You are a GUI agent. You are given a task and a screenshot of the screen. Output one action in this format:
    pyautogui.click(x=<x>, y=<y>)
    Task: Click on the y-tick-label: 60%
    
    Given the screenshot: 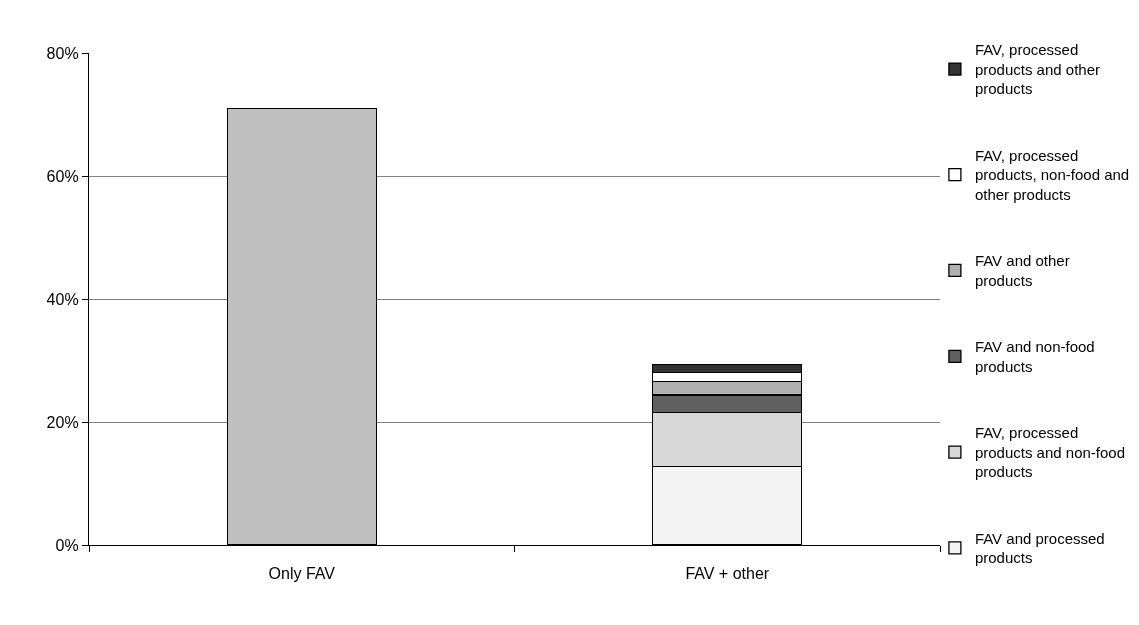 What is the action you would take?
    pyautogui.click(x=62, y=176)
    